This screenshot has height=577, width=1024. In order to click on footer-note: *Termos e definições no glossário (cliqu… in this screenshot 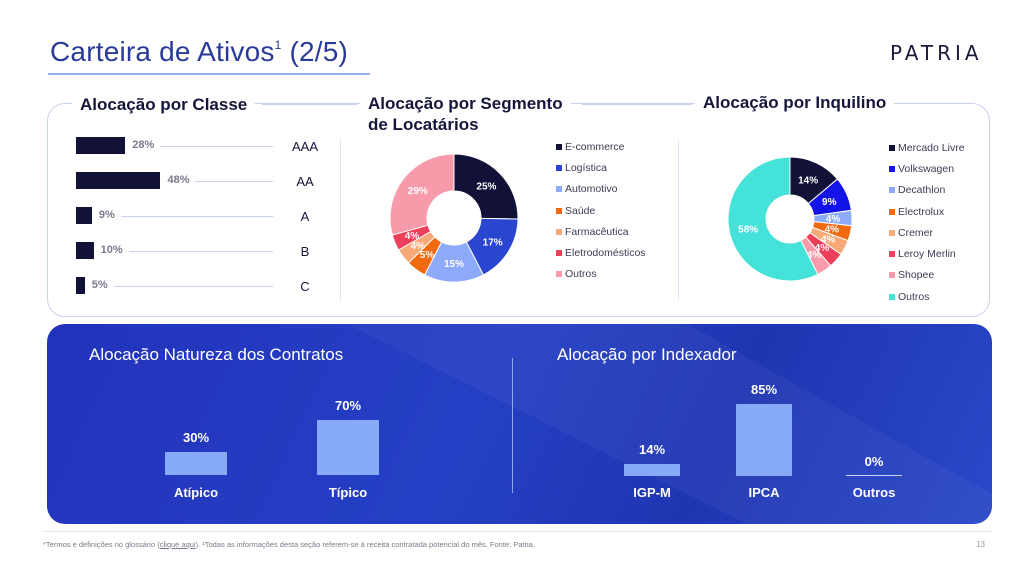, I will do `click(289, 544)`.